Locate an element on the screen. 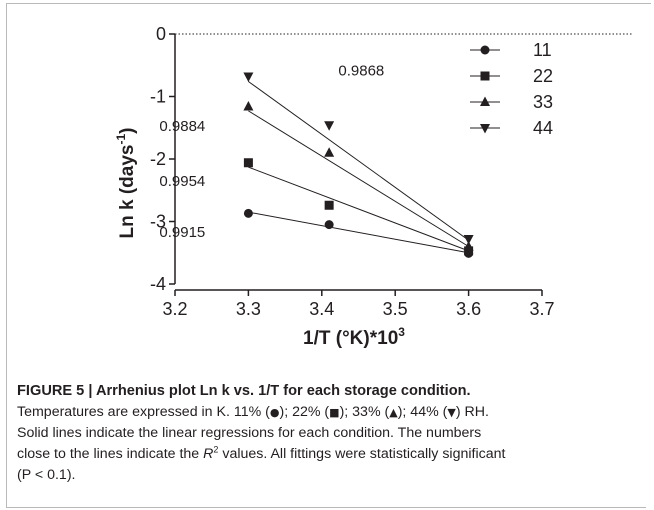  caption-text: ); 22% ( is located at coordinates (304, 412).